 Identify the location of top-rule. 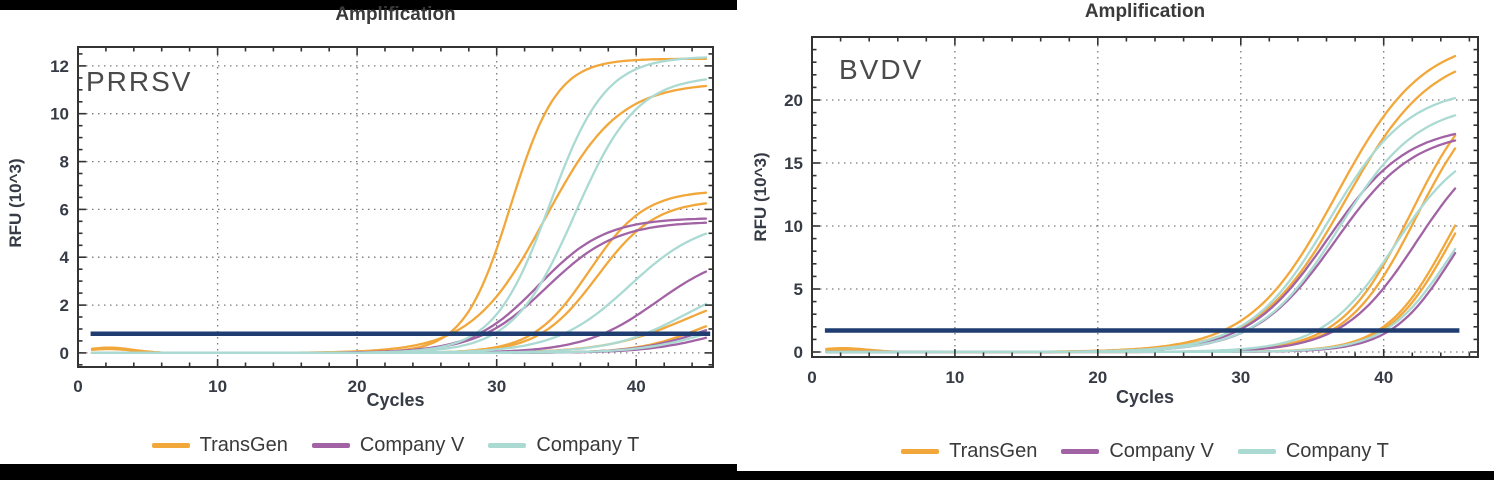
(368, 5).